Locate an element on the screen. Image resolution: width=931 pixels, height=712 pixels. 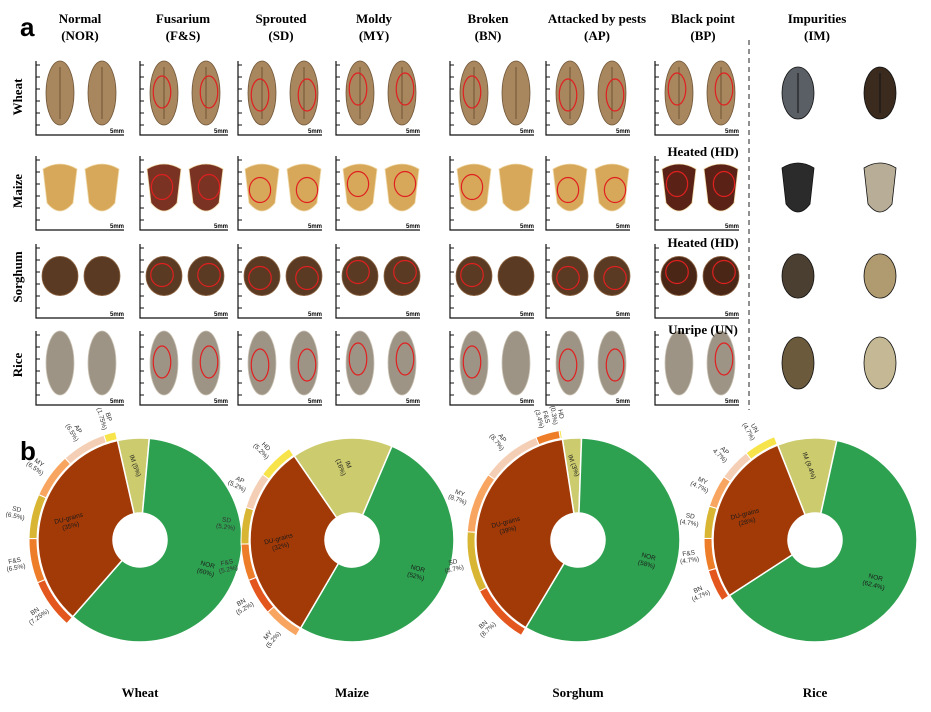
slice-label: NOR(52%) is located at coordinates (416, 572).